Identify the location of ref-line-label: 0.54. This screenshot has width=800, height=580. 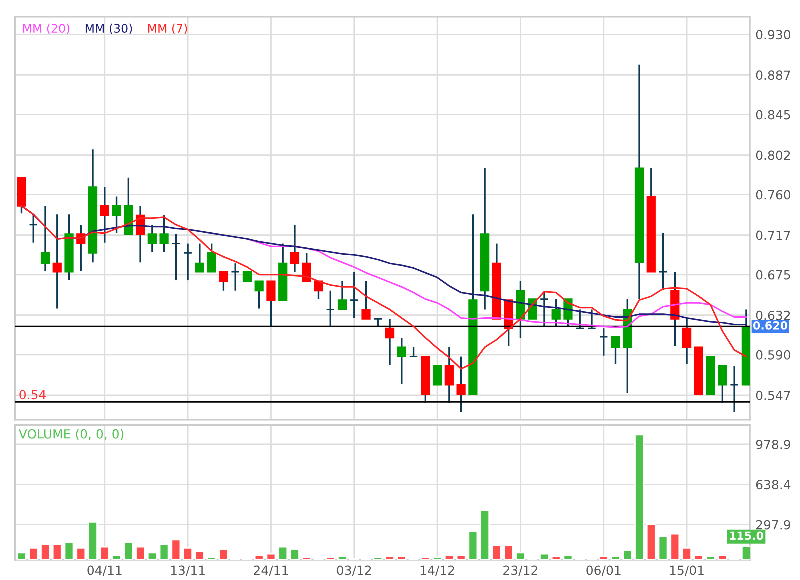
(33, 395).